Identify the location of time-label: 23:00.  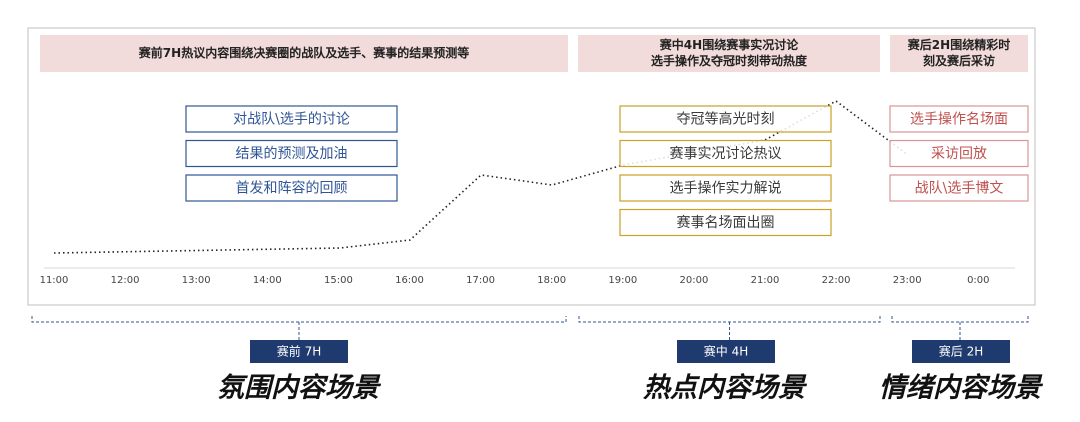
(907, 280).